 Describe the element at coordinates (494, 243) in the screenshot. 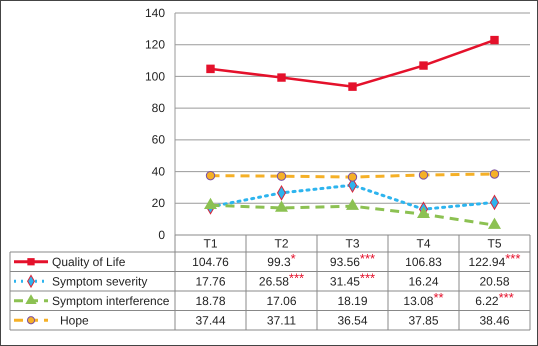

I see `x-tick-label: T5` at that location.